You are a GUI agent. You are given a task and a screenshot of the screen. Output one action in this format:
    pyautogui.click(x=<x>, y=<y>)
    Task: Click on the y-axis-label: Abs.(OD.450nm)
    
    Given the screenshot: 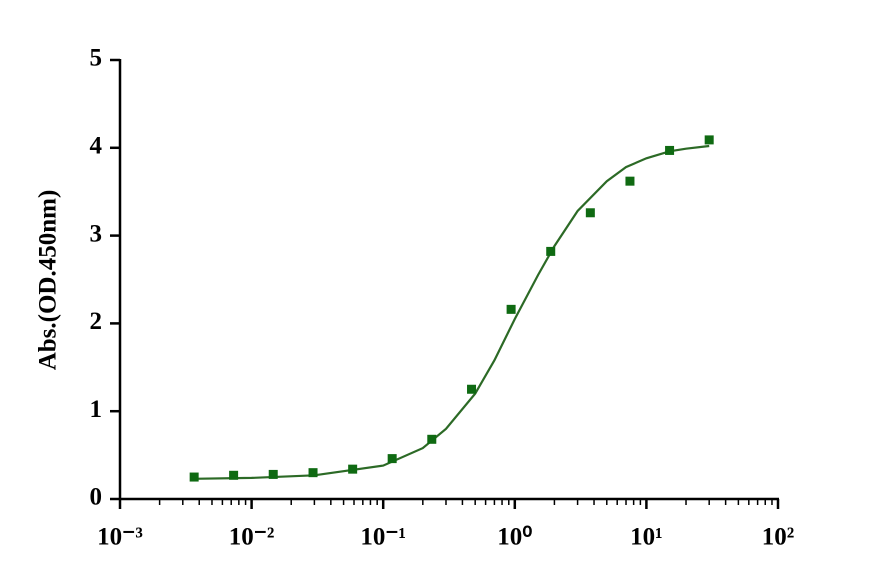 What is the action you would take?
    pyautogui.click(x=48, y=280)
    